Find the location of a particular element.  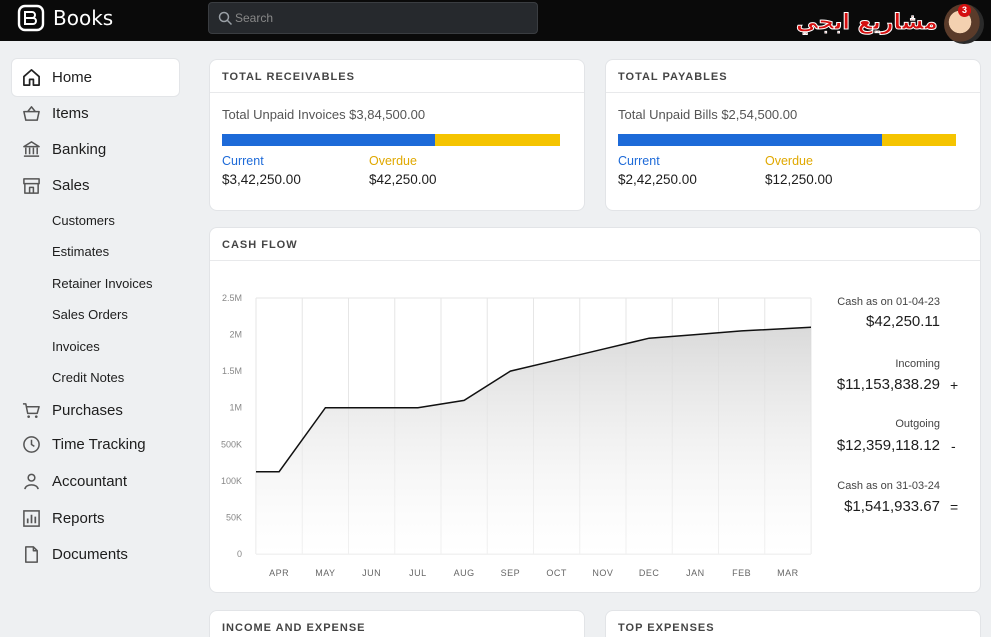

app-title: Books is located at coordinates (83, 18).